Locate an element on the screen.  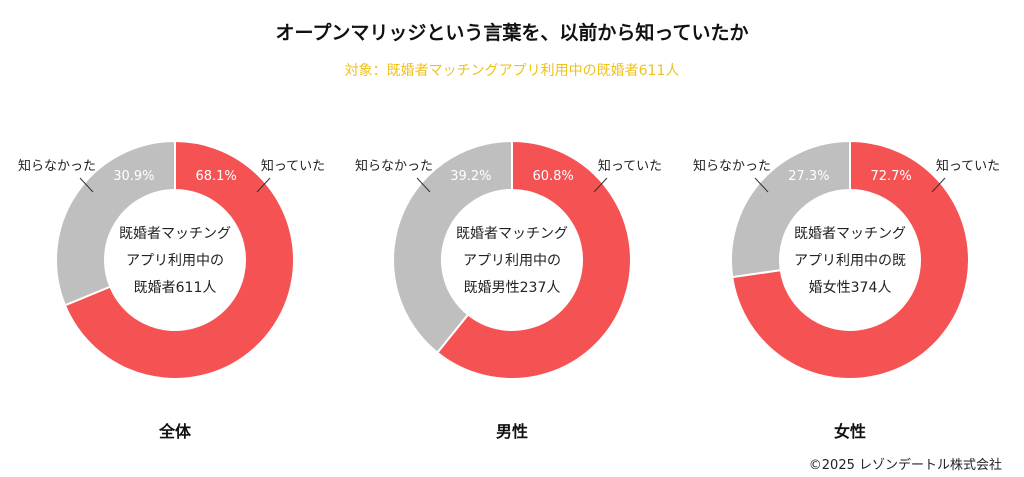
chart-label: 女性 is located at coordinates (850, 431).